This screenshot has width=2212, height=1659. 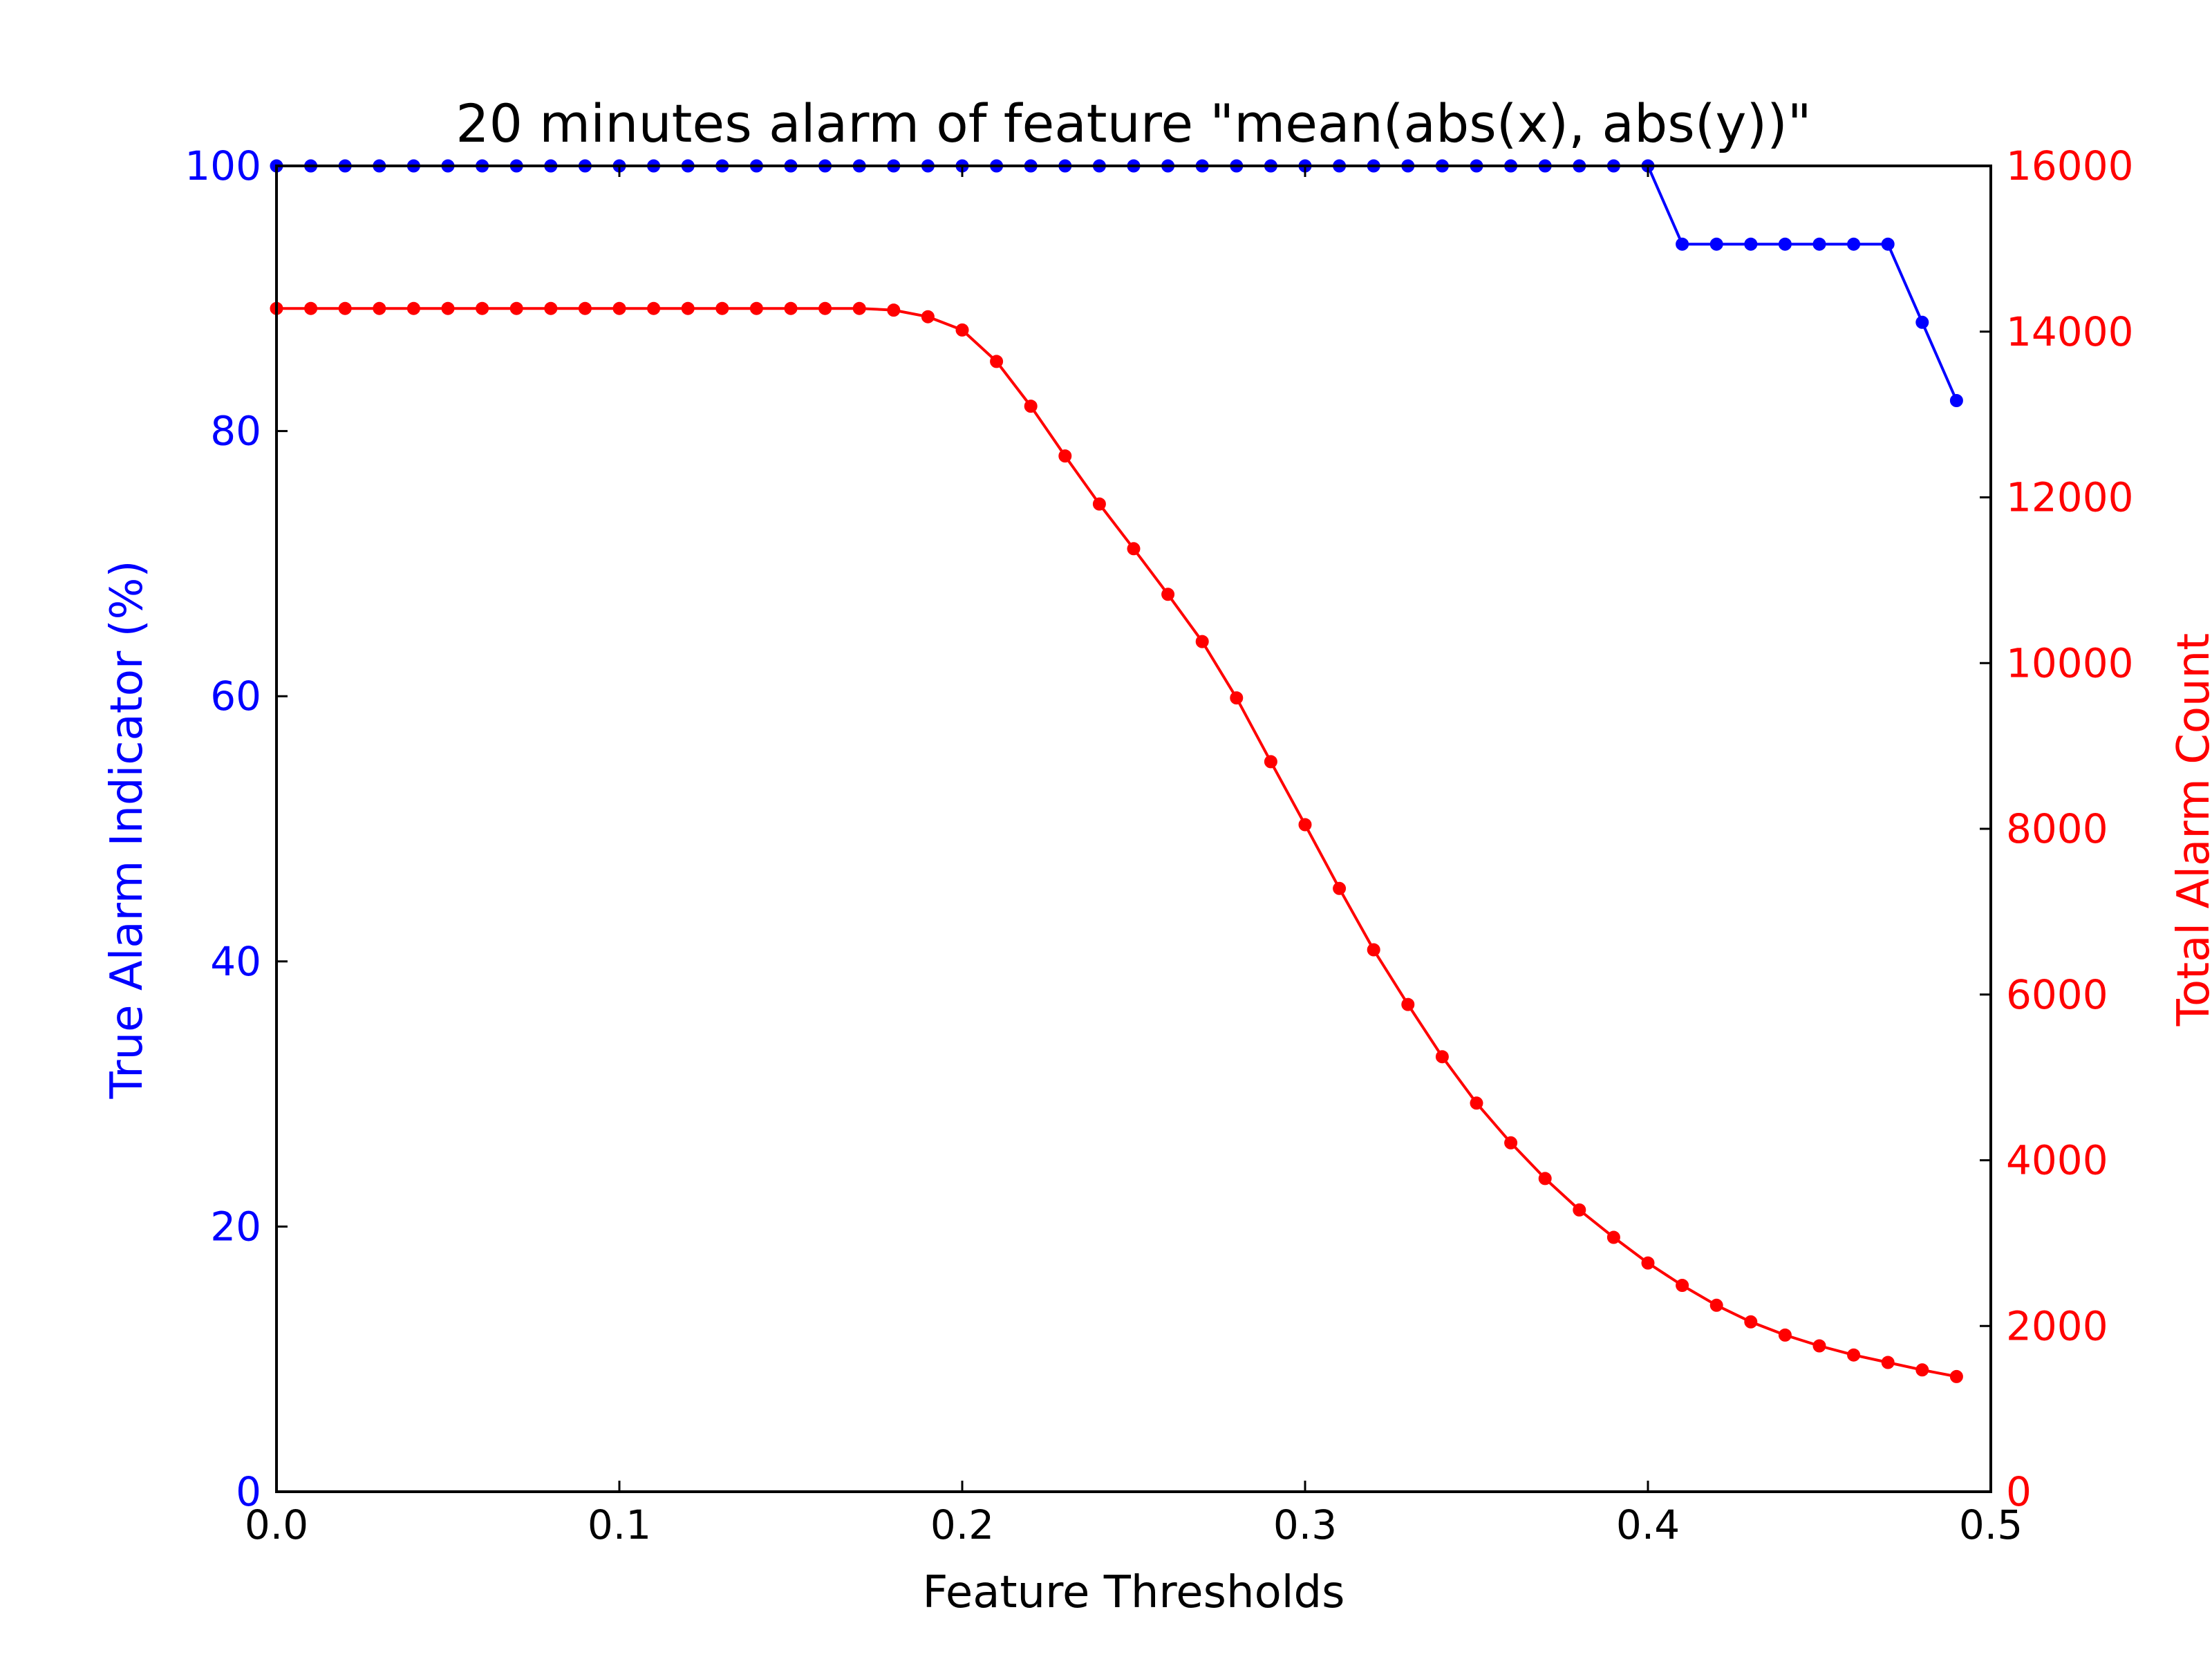 I want to click on x-tick-label: 0.0, so click(x=276, y=1525).